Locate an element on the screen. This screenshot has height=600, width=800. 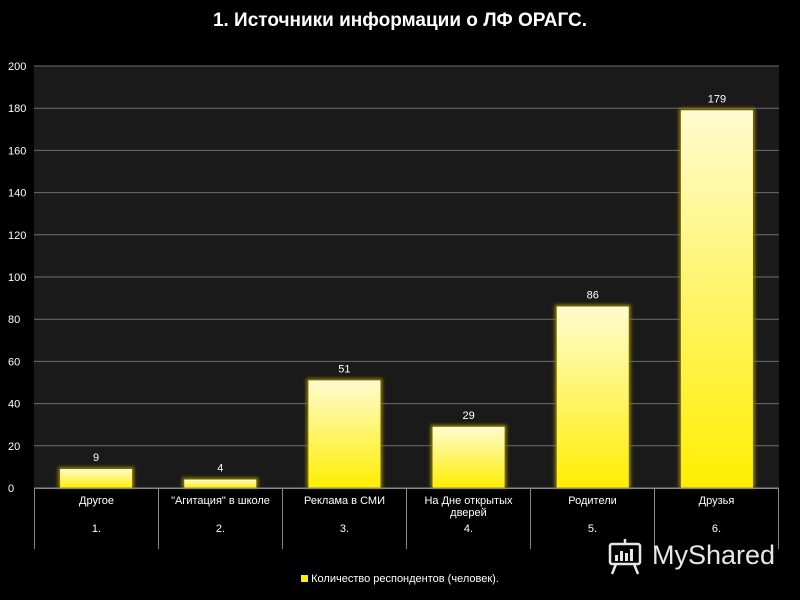
y-tick-label: 120 is located at coordinates (17, 236).